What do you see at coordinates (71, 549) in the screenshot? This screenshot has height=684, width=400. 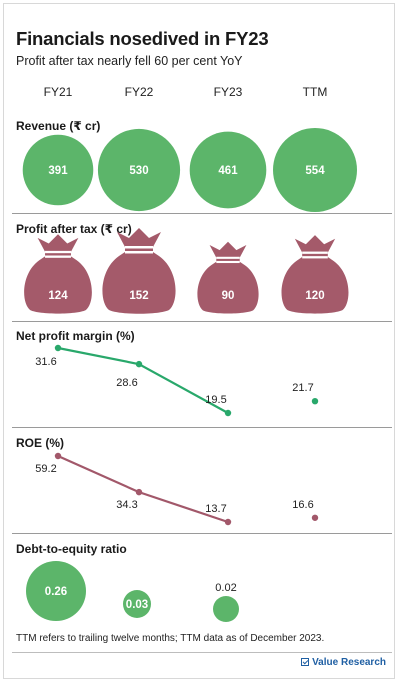 I see `de-section-title: Debt-to-equity ratio` at bounding box center [71, 549].